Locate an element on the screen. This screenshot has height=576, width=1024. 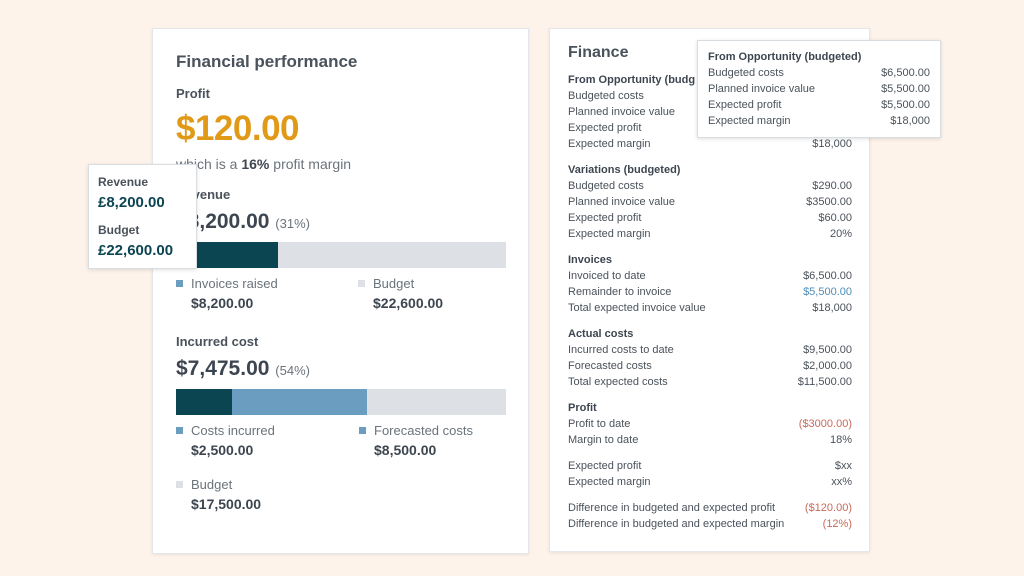
finance-section-title: Profit is located at coordinates (582, 408).